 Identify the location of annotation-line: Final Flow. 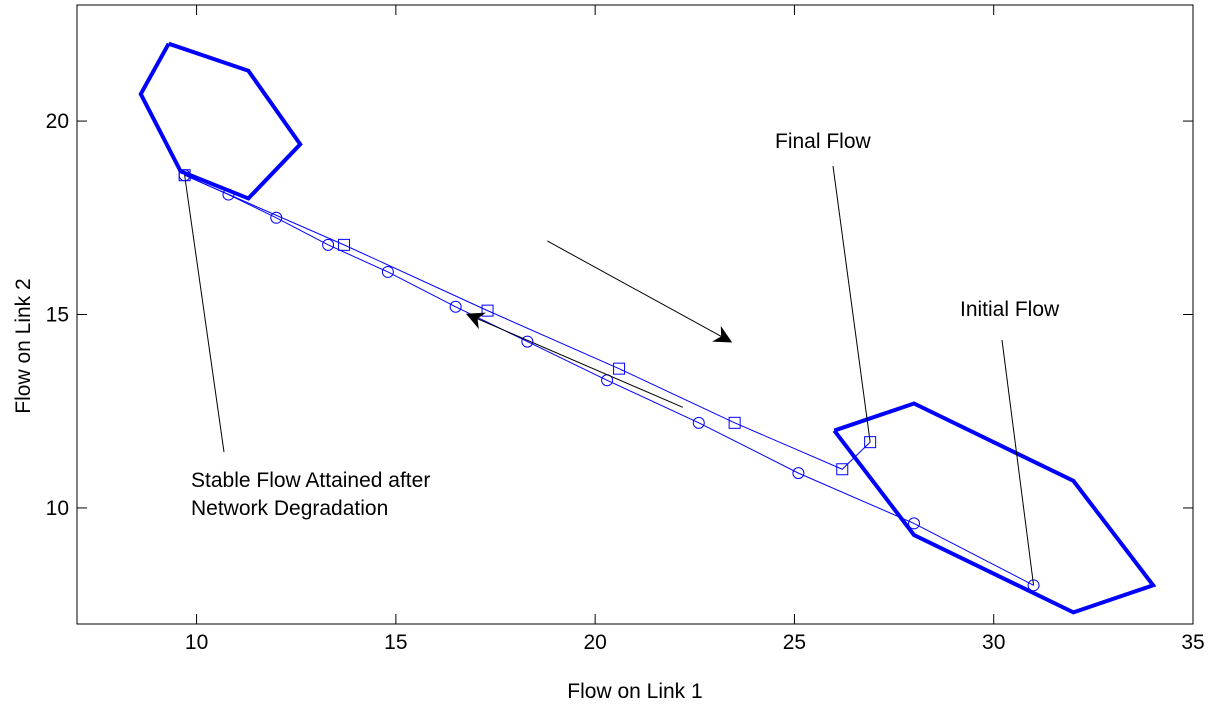
(823, 141).